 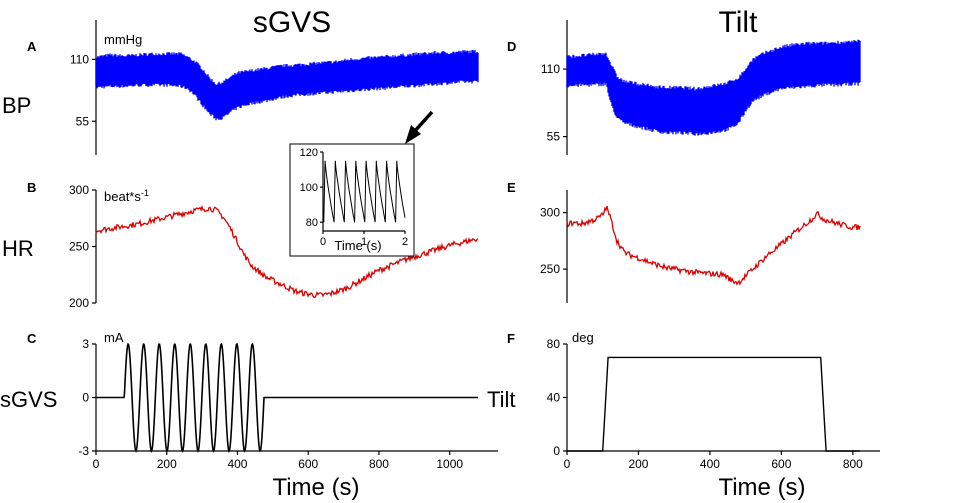 What do you see at coordinates (550, 213) in the screenshot?
I see `y-tick-label-e: 300` at bounding box center [550, 213].